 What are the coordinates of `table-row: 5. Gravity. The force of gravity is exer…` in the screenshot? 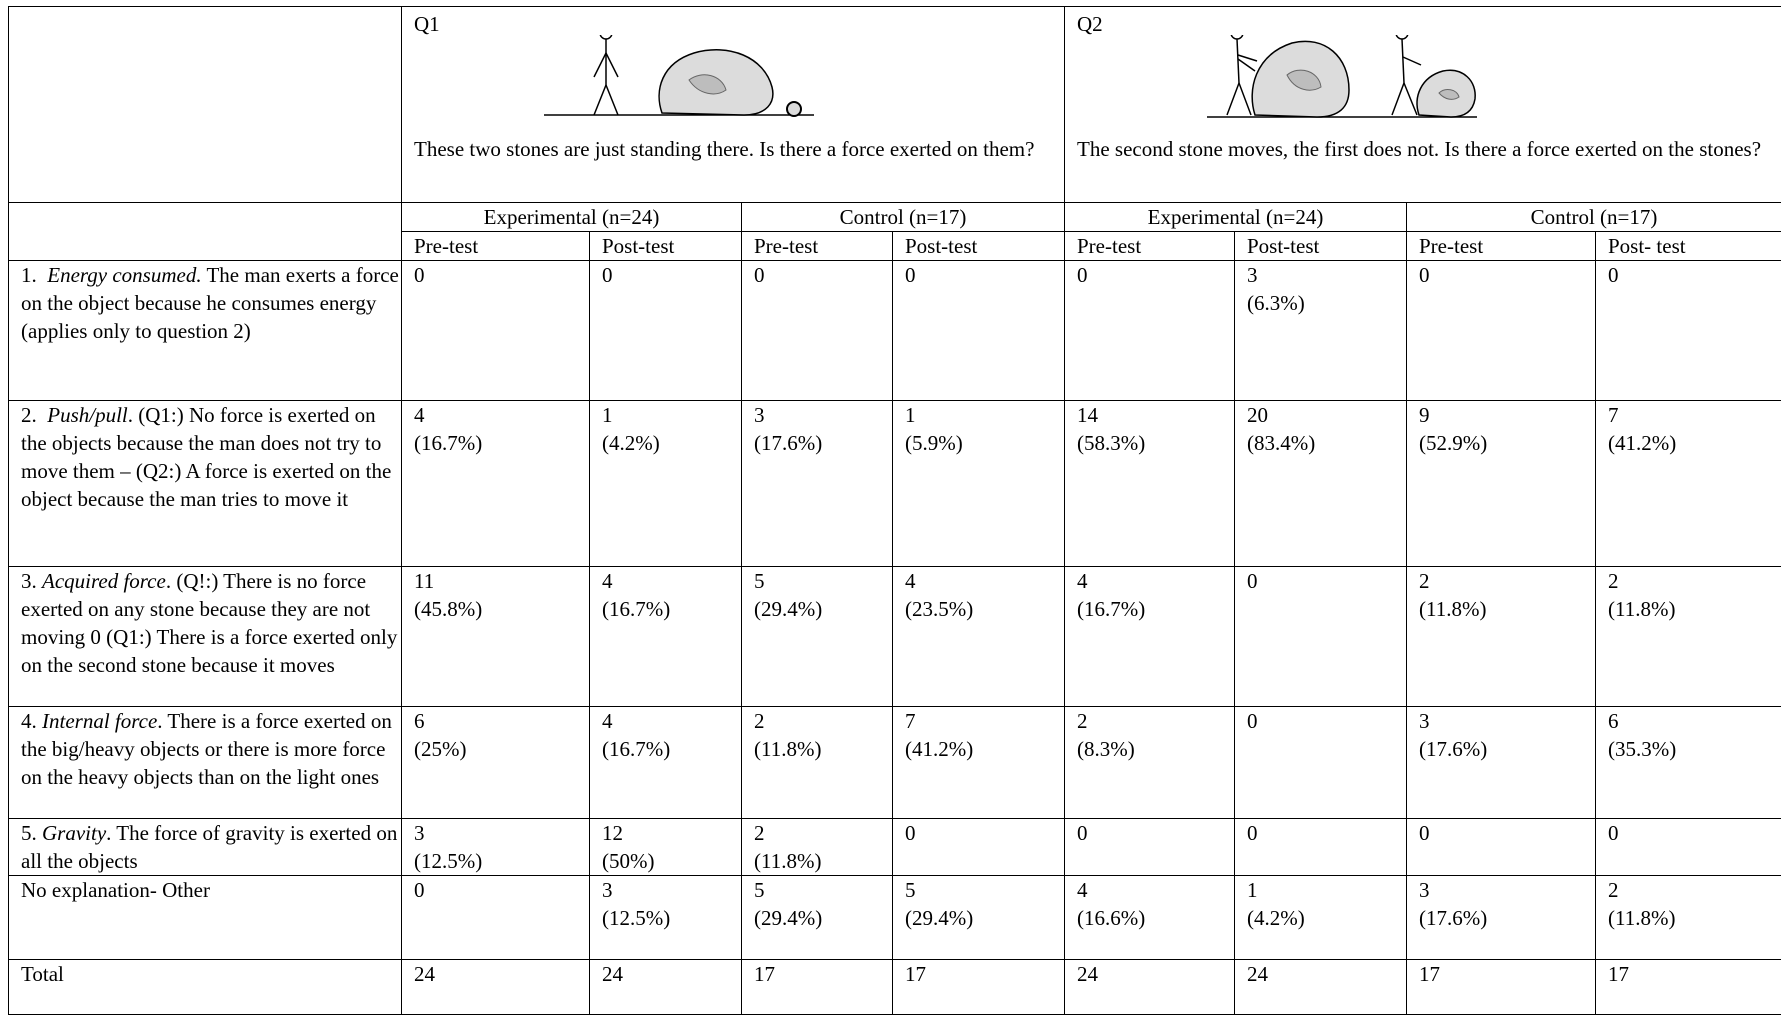 It's located at (895, 847).